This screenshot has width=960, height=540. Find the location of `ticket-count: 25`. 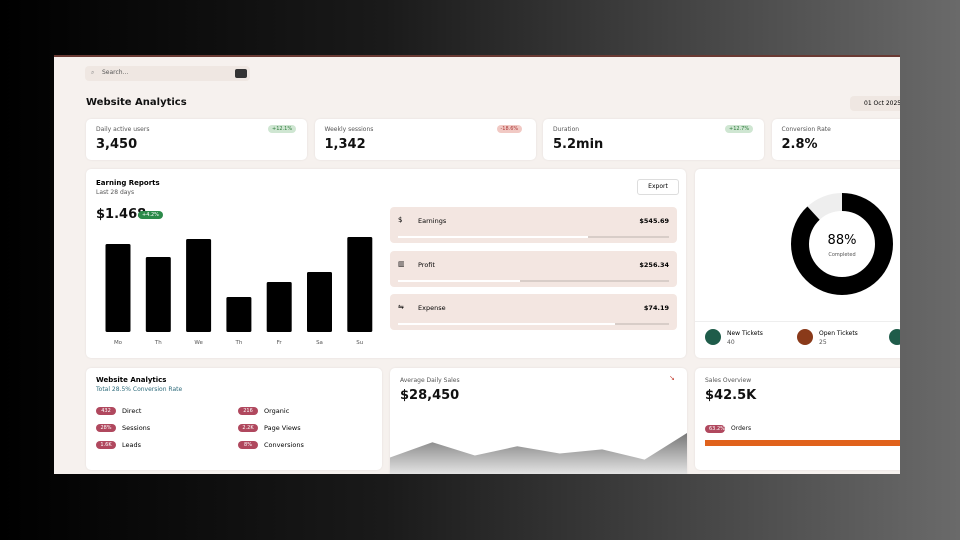

ticket-count: 25 is located at coordinates (823, 342).